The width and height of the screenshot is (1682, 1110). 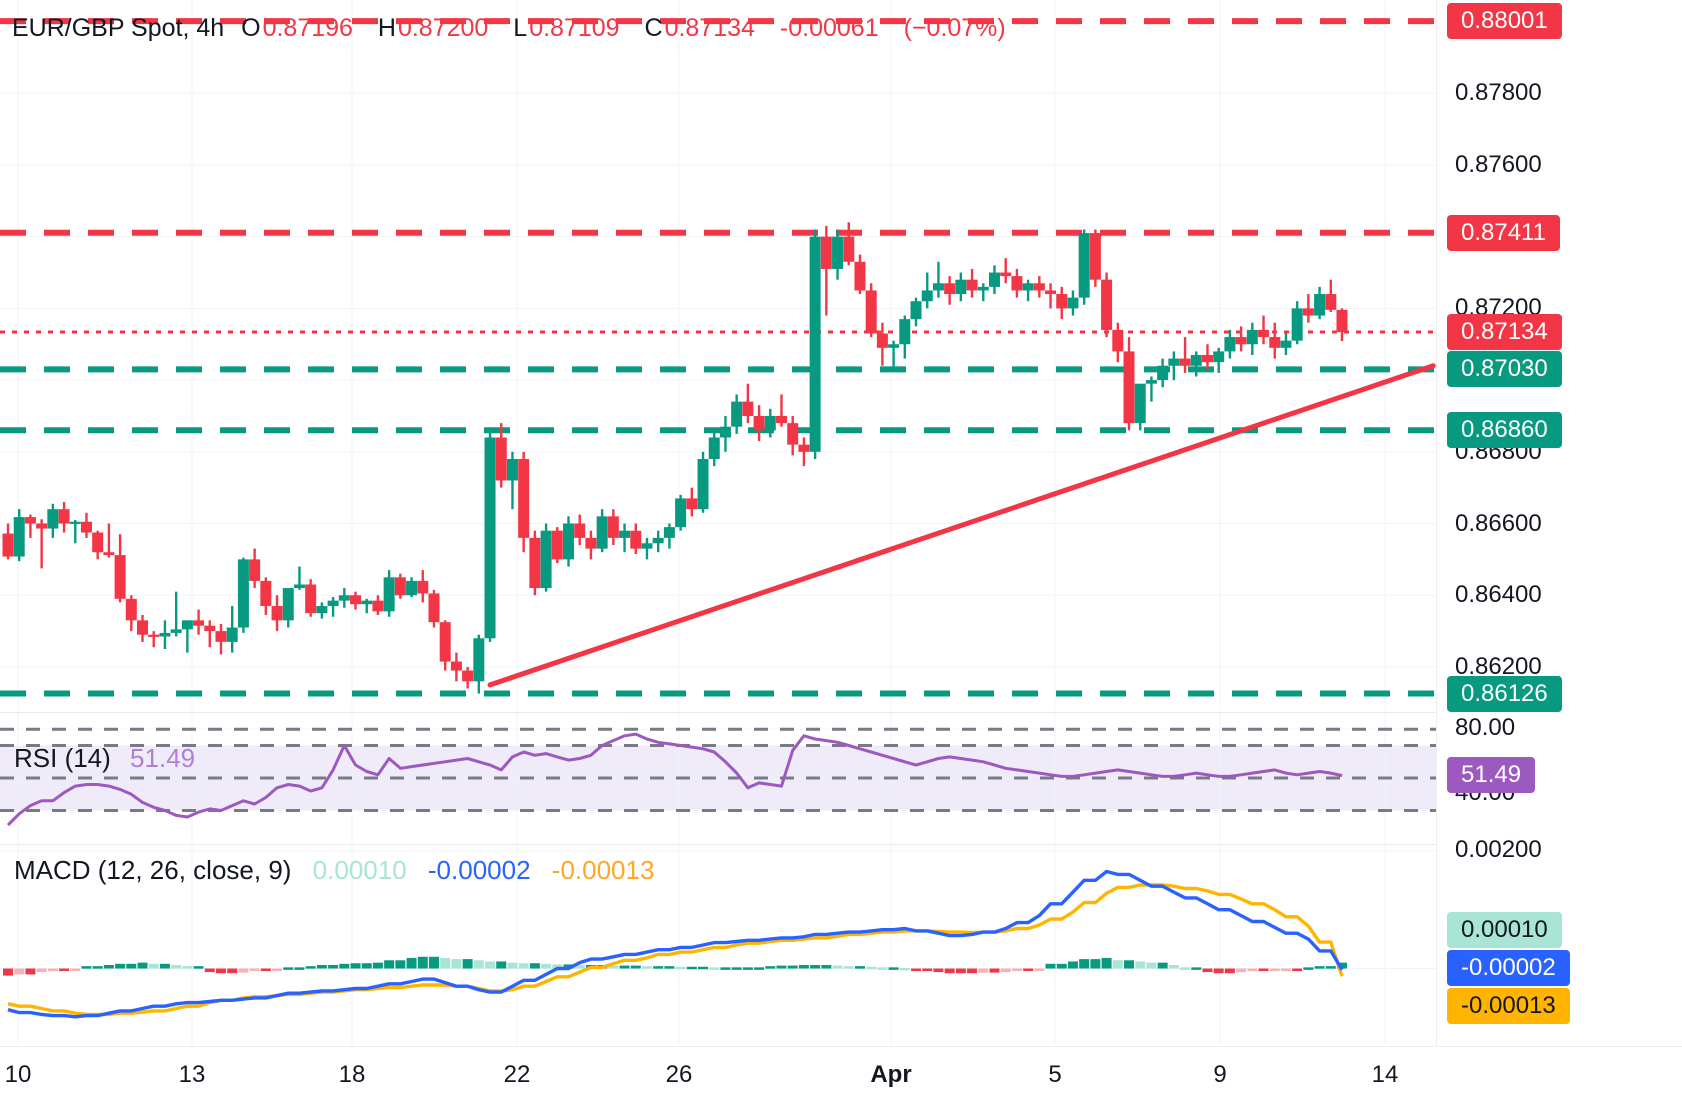 I want to click on price-axis-tick: 0.87800, so click(x=1498, y=93).